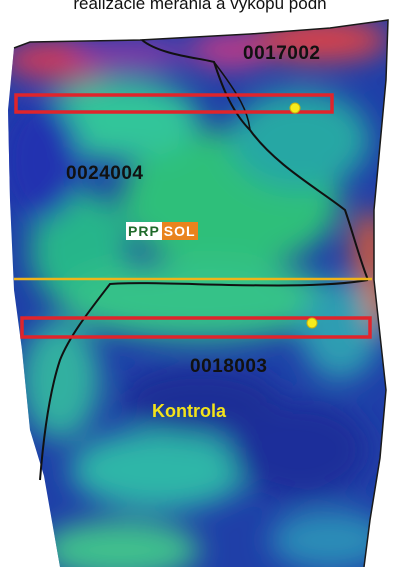 The width and height of the screenshot is (400, 567). What do you see at coordinates (200, 6) in the screenshot?
I see `header-caption: realizácie merania a výkopu pôdn` at bounding box center [200, 6].